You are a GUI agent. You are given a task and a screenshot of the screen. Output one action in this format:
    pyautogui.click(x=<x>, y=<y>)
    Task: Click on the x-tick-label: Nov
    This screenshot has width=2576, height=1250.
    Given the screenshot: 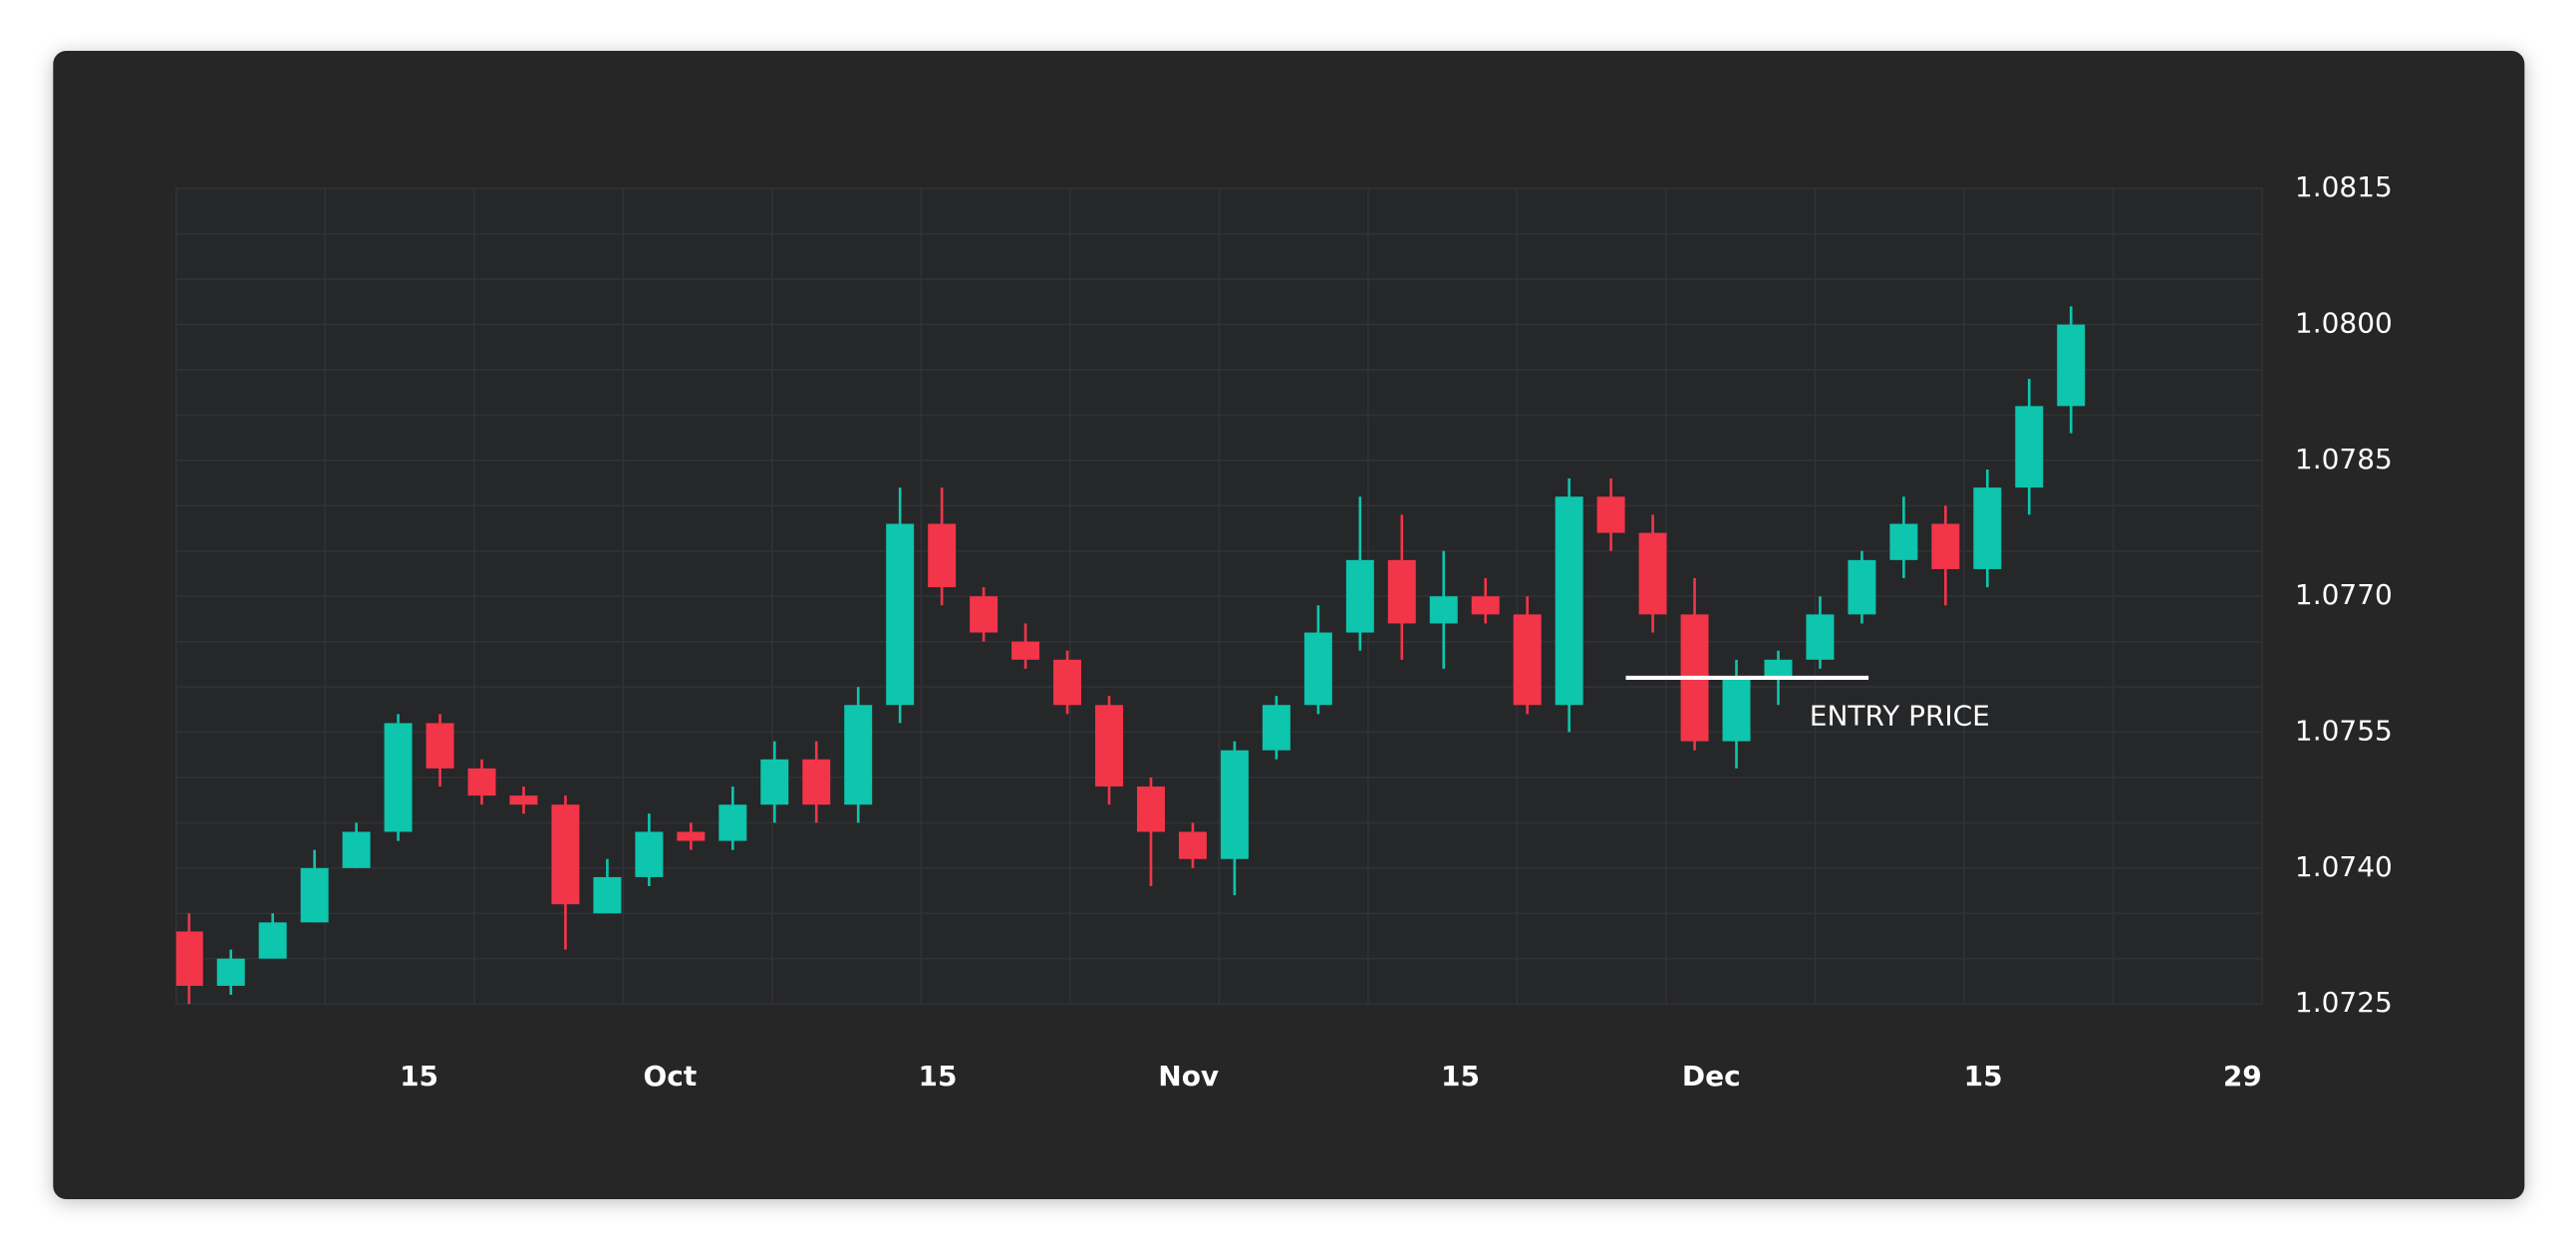 What is the action you would take?
    pyautogui.click(x=1188, y=1076)
    